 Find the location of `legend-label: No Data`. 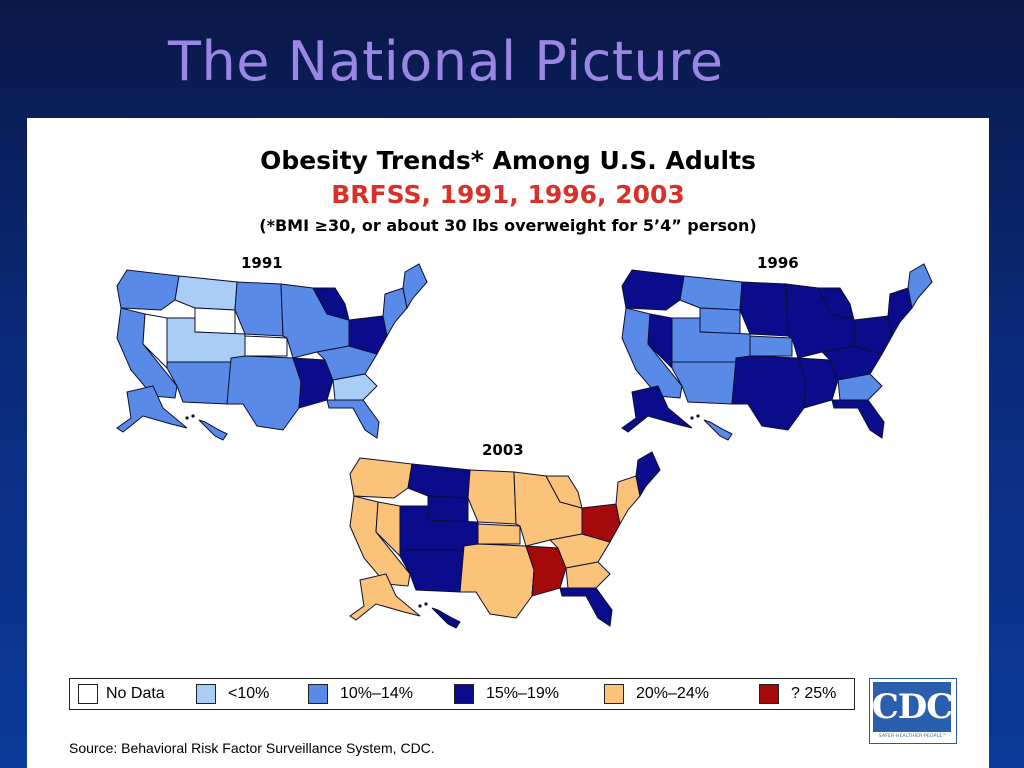

legend-label: No Data is located at coordinates (135, 693).